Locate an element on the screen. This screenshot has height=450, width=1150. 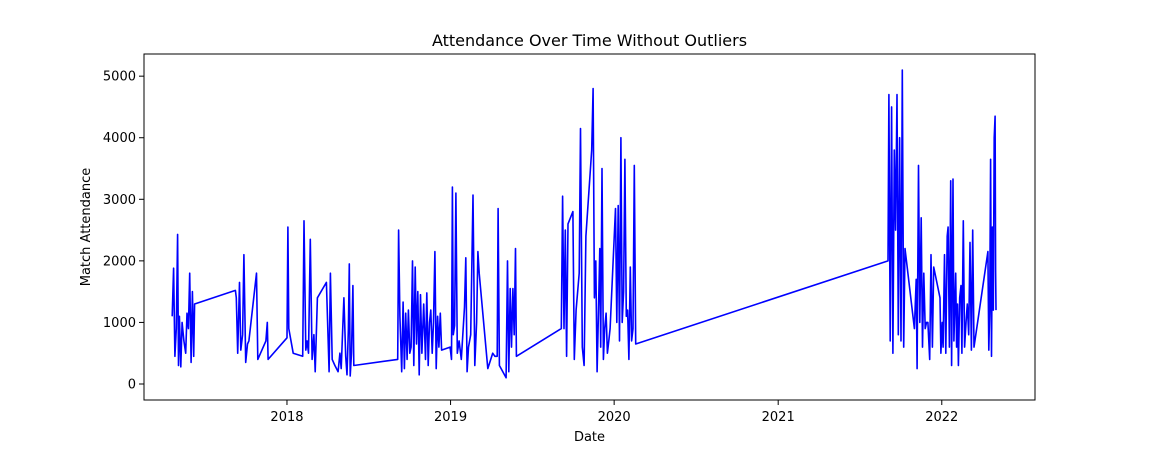
x-axis-label: Date is located at coordinates (589, 437).